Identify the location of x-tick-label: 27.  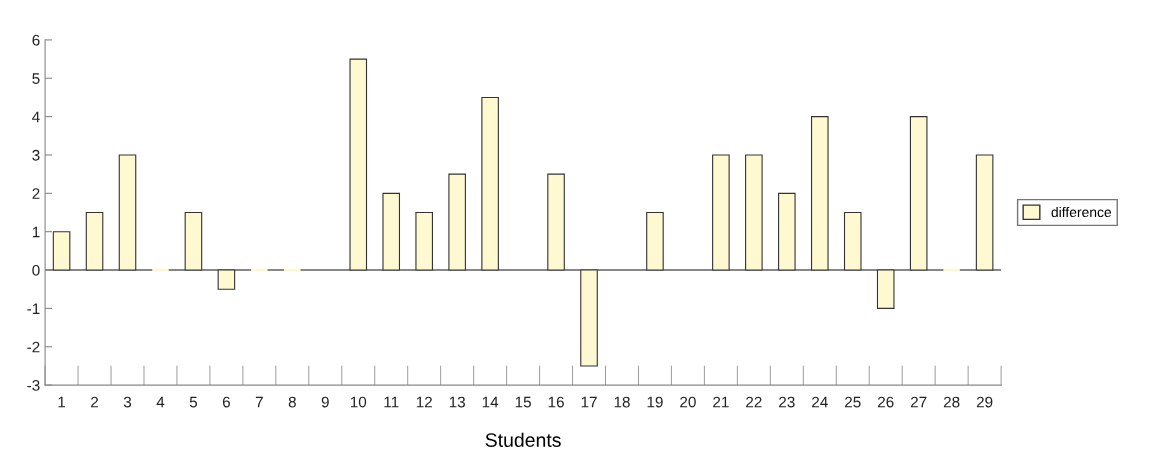
(918, 402).